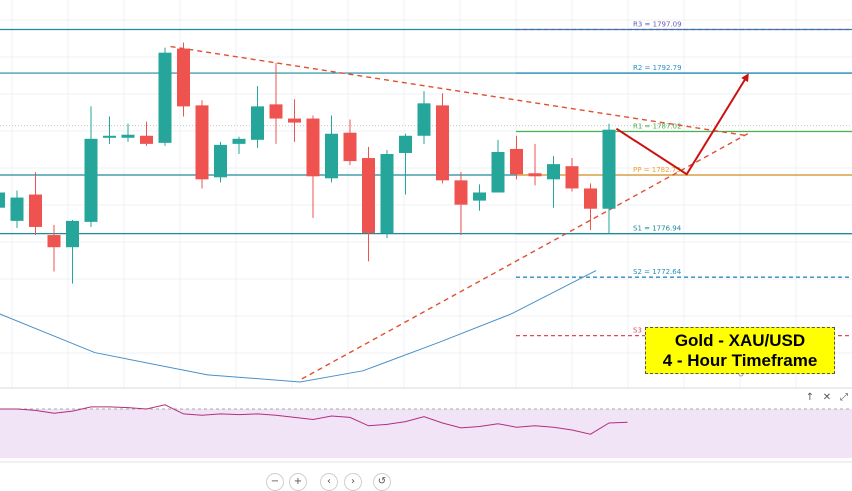  I want to click on forecast-arrow, so click(682, 124).